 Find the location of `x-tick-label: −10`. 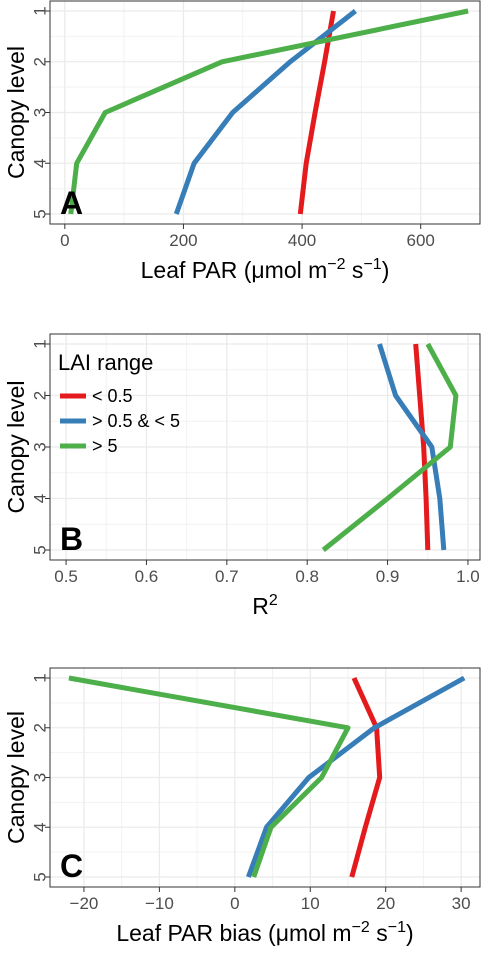

x-tick-label: −10 is located at coordinates (159, 903).